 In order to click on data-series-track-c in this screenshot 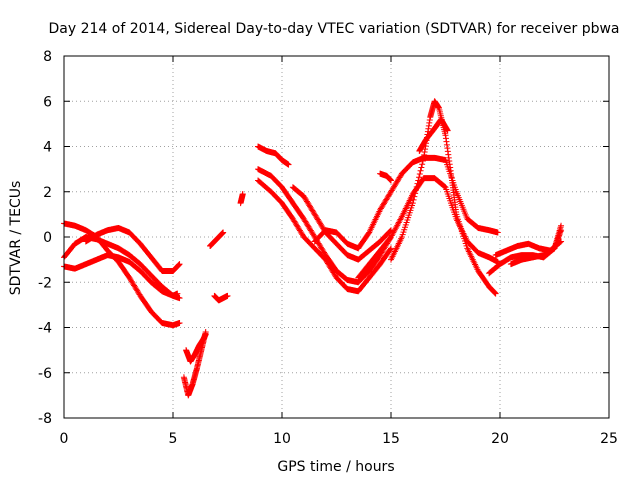, I will do `click(121, 275)`.